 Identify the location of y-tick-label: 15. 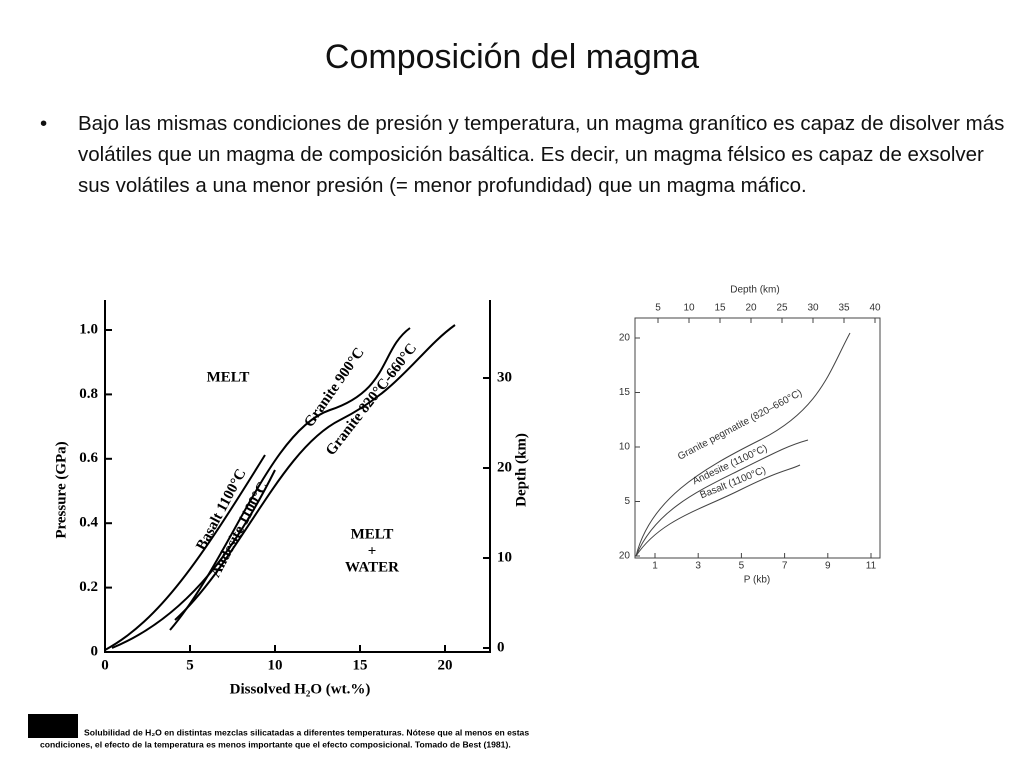
(625, 392).